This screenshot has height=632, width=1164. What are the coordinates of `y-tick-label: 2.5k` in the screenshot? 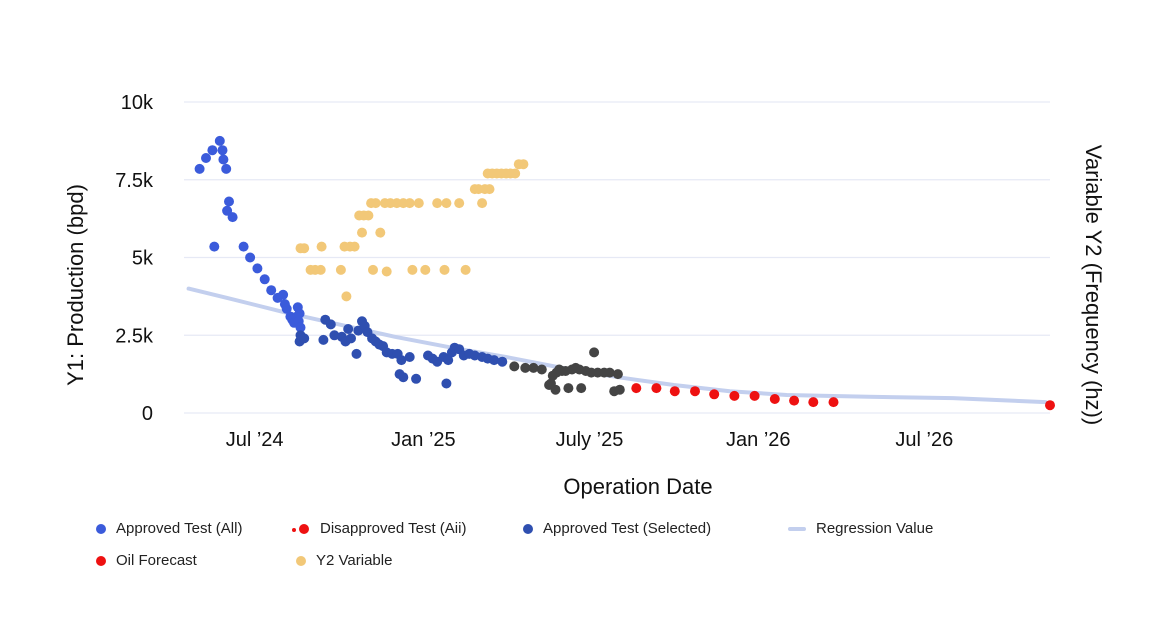 It's located at (134, 336).